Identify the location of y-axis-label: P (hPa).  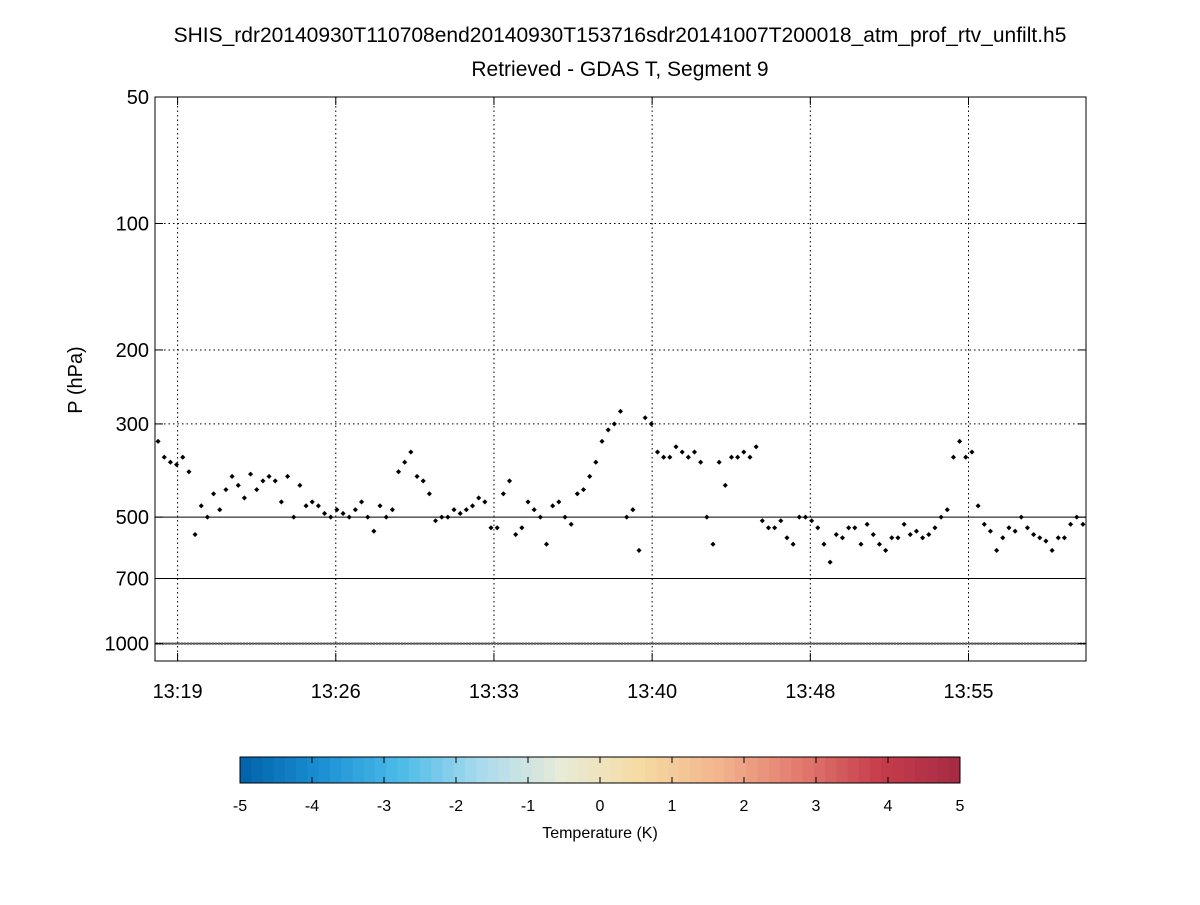
(76, 379).